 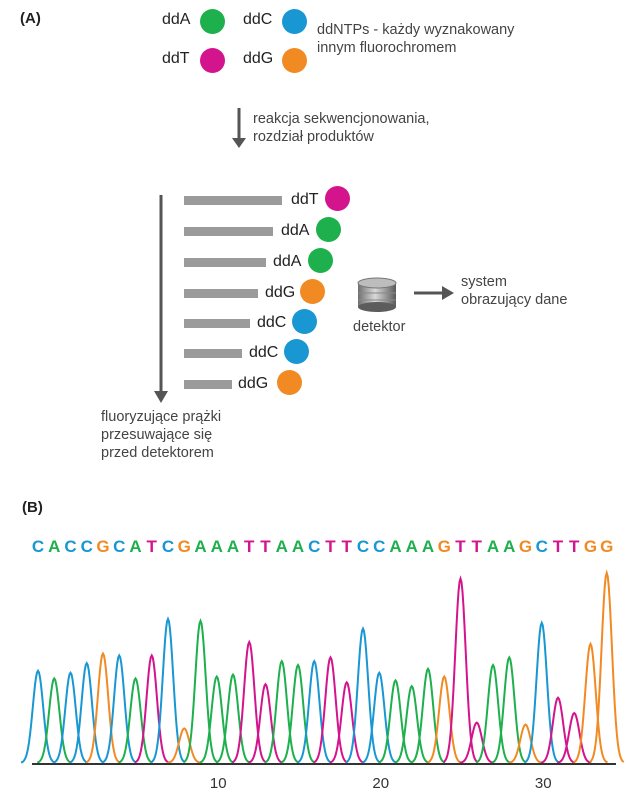 What do you see at coordinates (161, 417) in the screenshot?
I see `bands-line1: fluoryzujące prążki` at bounding box center [161, 417].